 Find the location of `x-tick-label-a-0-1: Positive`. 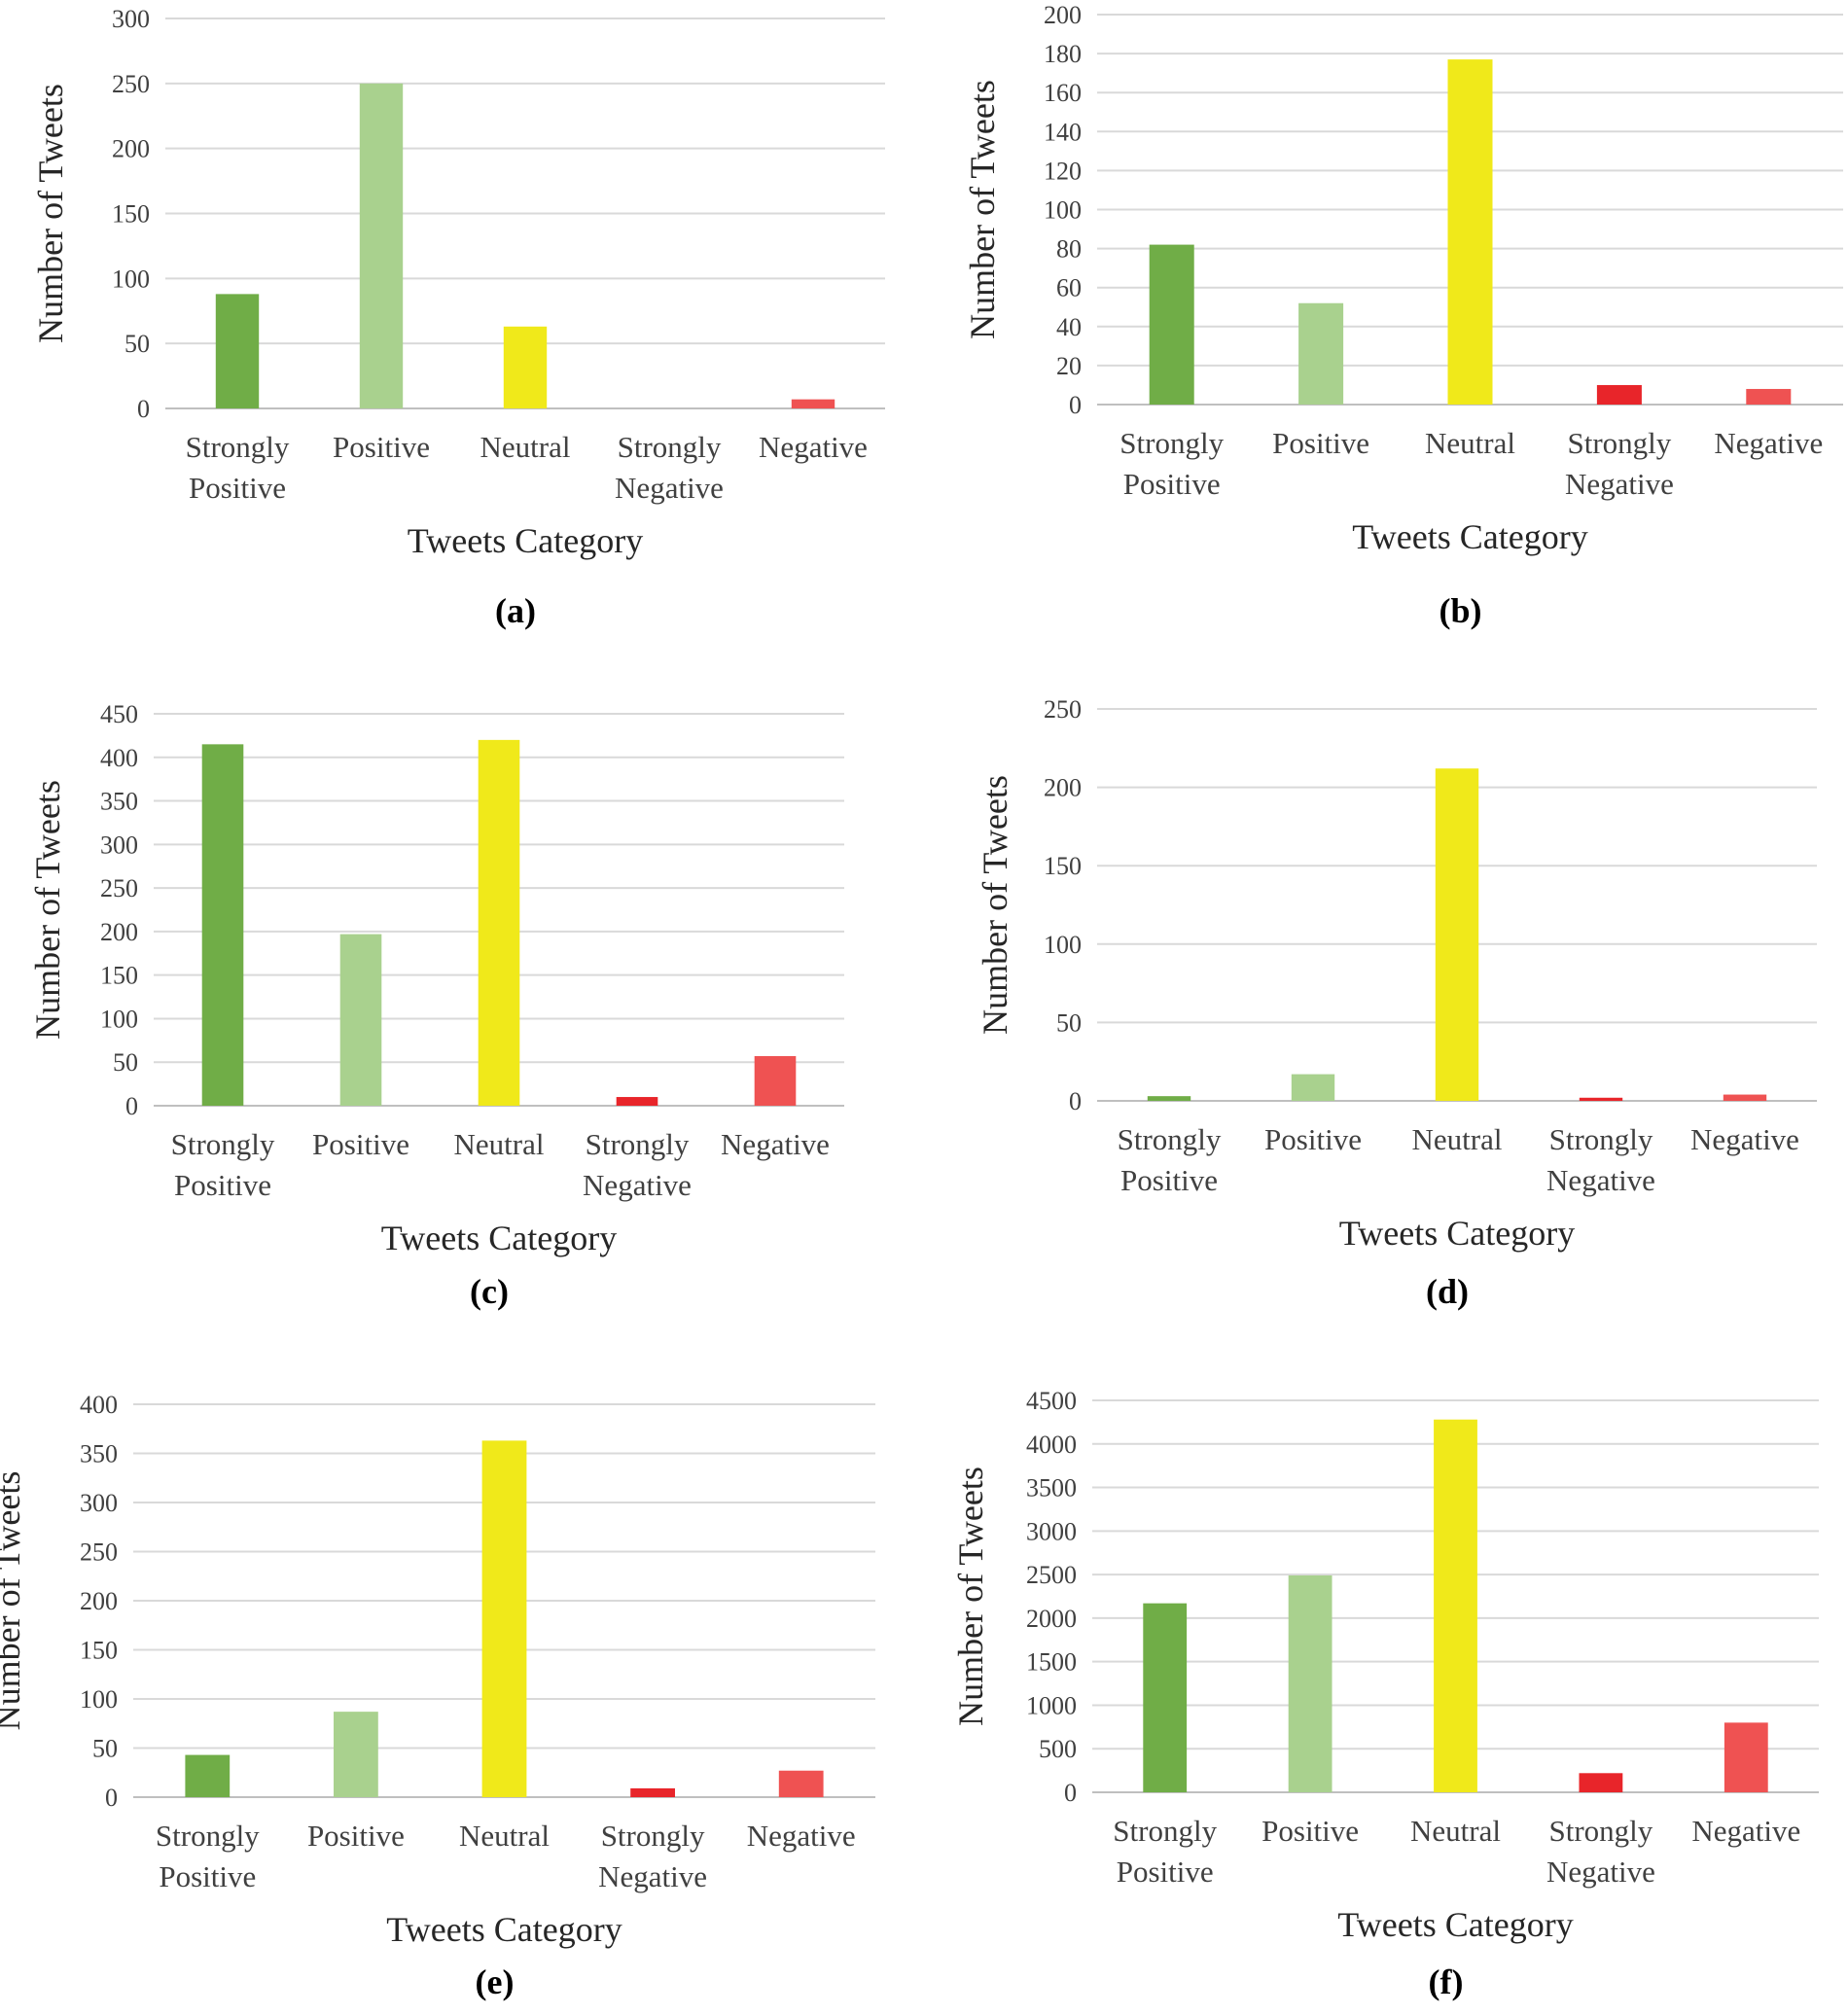

x-tick-label-a-0-1: Positive is located at coordinates (238, 488).